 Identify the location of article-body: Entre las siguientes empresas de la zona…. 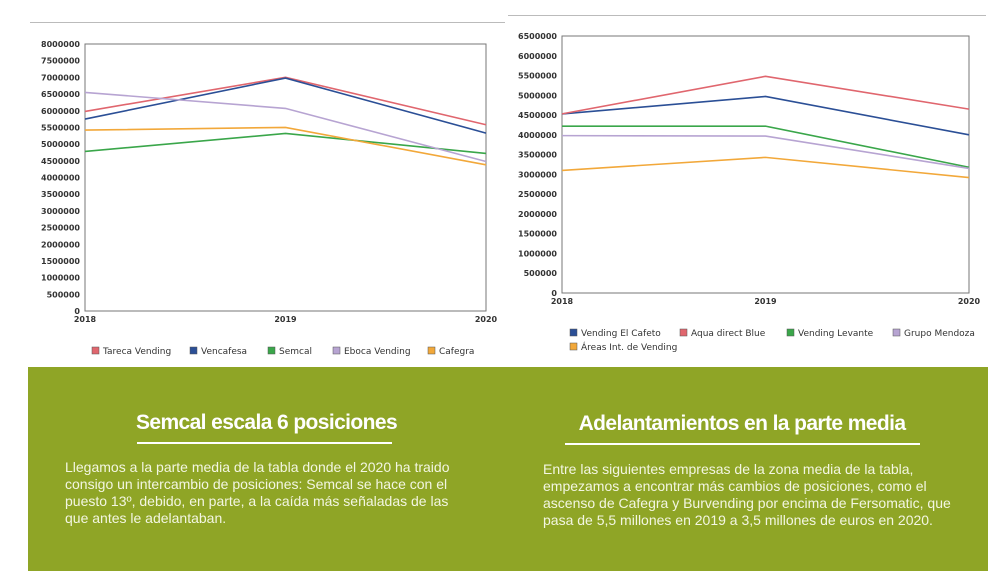
(747, 494).